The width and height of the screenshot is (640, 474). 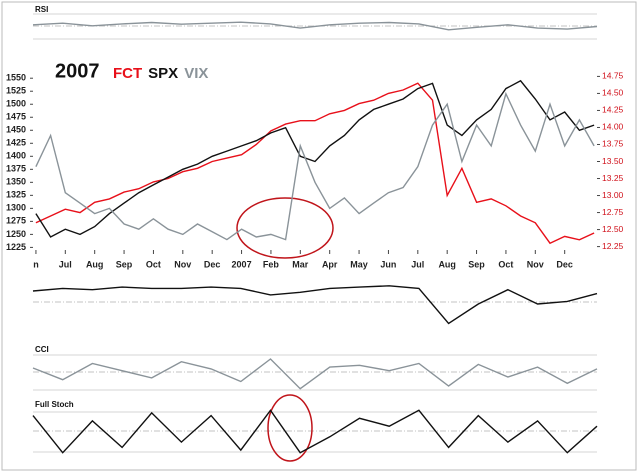 I want to click on y-tick-label: 1250, so click(x=16, y=234).